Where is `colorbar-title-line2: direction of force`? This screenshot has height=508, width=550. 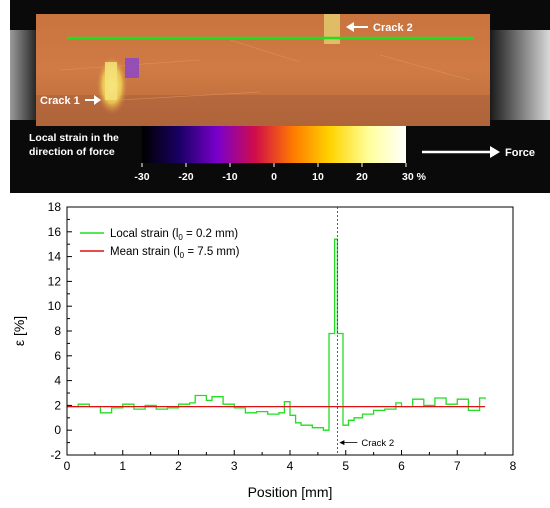
colorbar-title-line2: direction of force is located at coordinates (72, 152).